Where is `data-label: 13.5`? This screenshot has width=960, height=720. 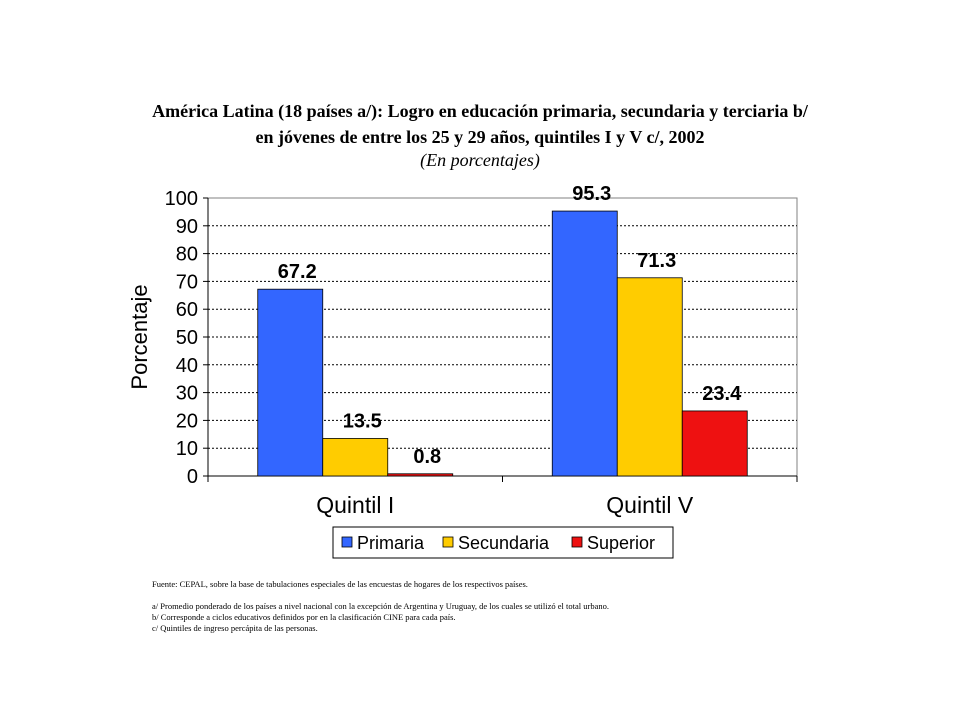
data-label: 13.5 is located at coordinates (362, 421).